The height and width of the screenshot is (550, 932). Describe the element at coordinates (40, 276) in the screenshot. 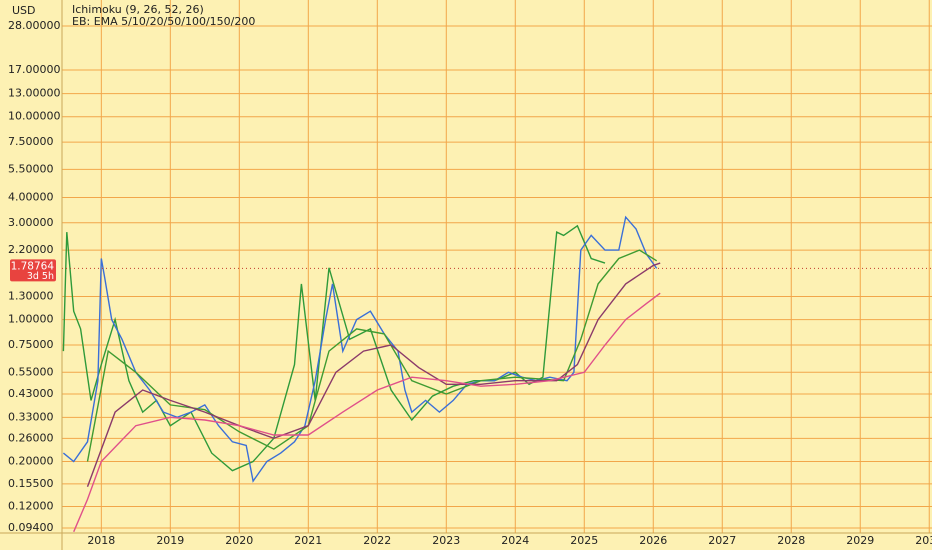

I see `countdown-label: 3d 5h` at that location.